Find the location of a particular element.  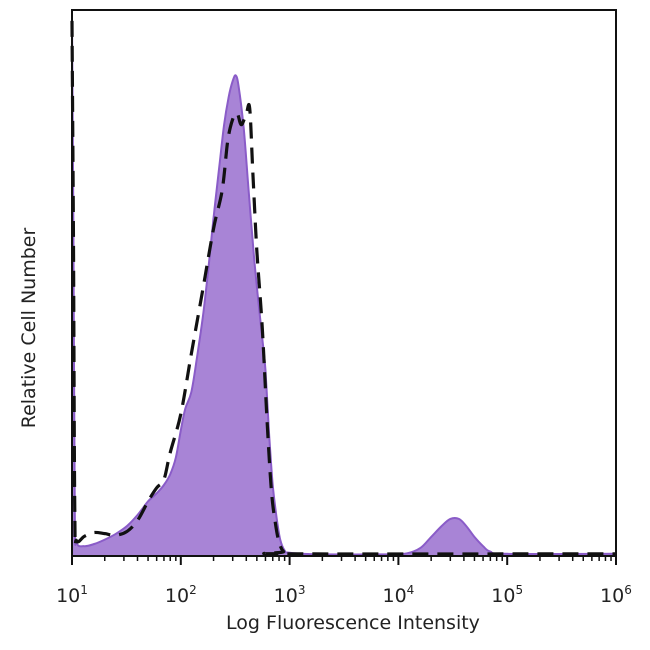

x-tick-label-exponent: 5 is located at coordinates (519, 590).